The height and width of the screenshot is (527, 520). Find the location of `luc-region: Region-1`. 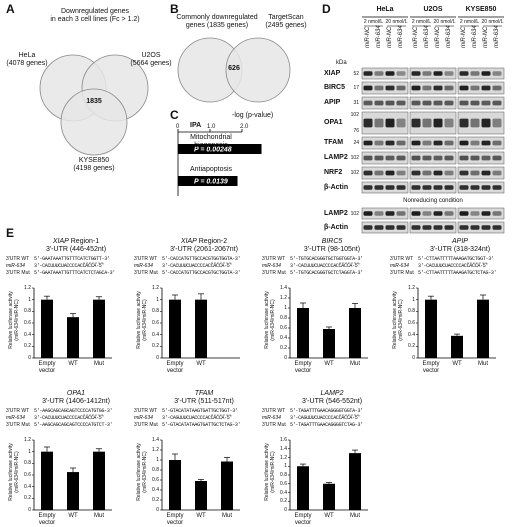

luc-region: Region-1 is located at coordinates (84, 241).